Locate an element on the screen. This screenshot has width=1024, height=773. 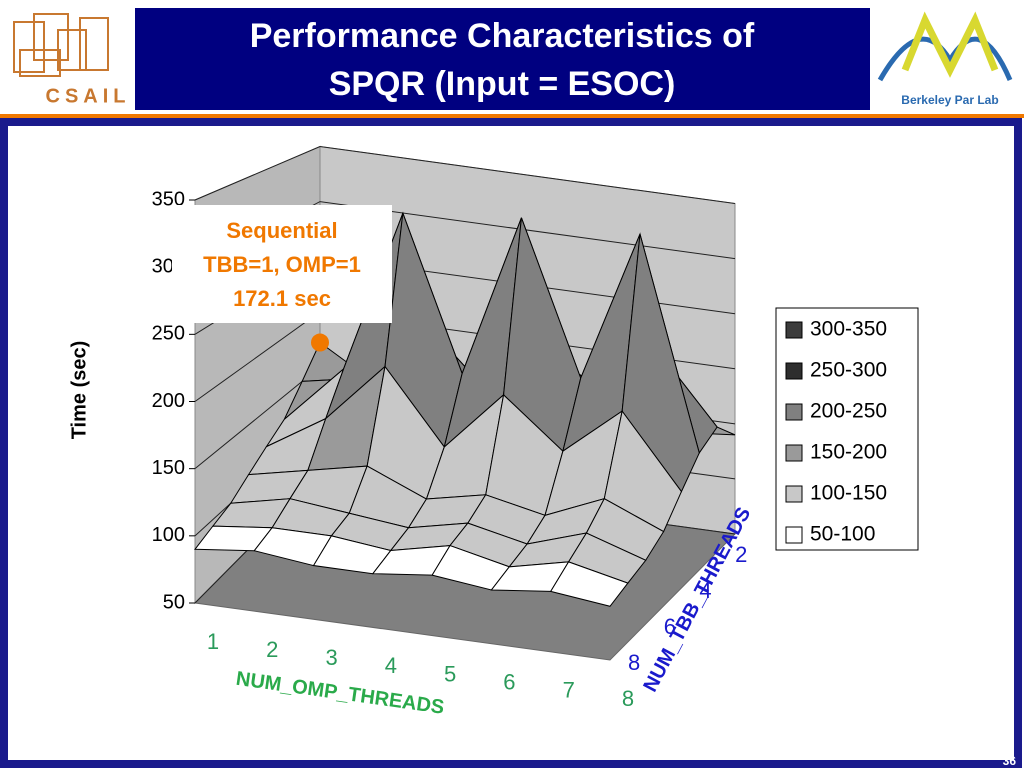
annotation-text: 172.1 sec is located at coordinates (282, 298).